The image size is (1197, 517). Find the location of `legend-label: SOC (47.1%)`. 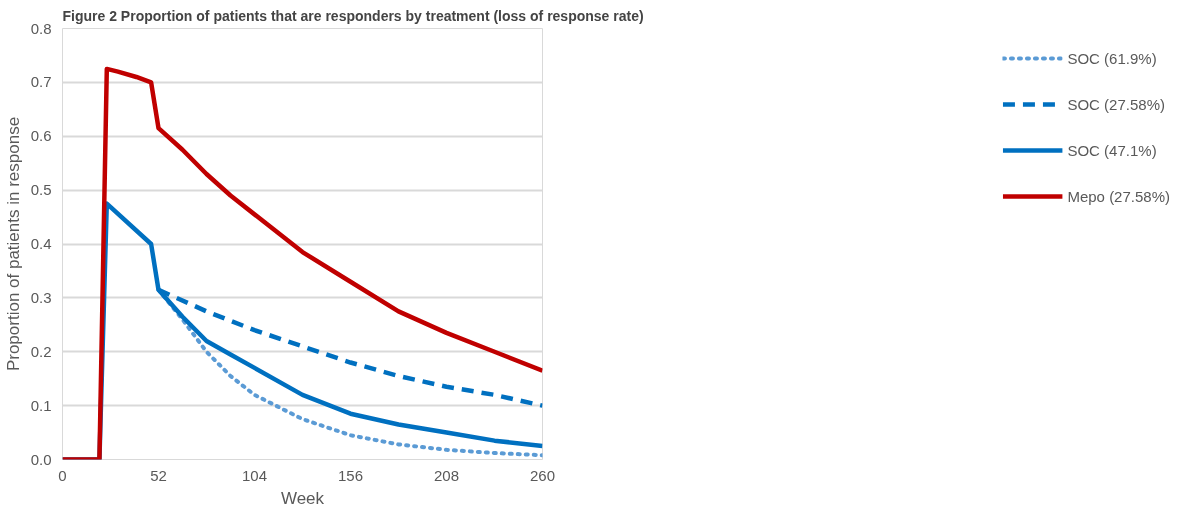

legend-label: SOC (47.1%) is located at coordinates (1112, 150).